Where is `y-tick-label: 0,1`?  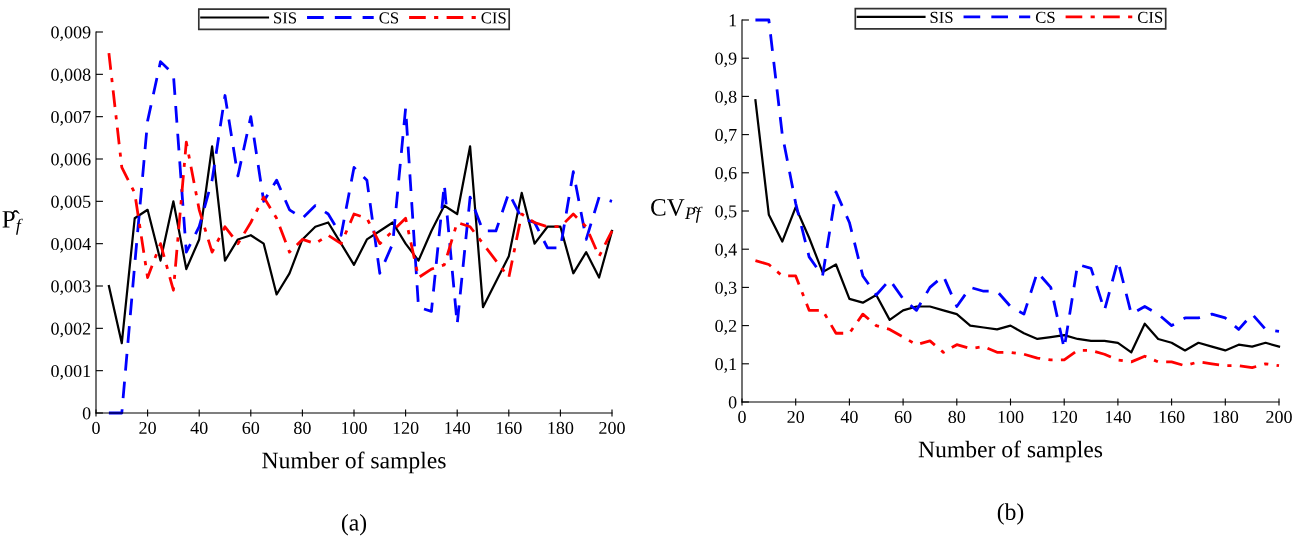 y-tick-label: 0,1 is located at coordinates (726, 365).